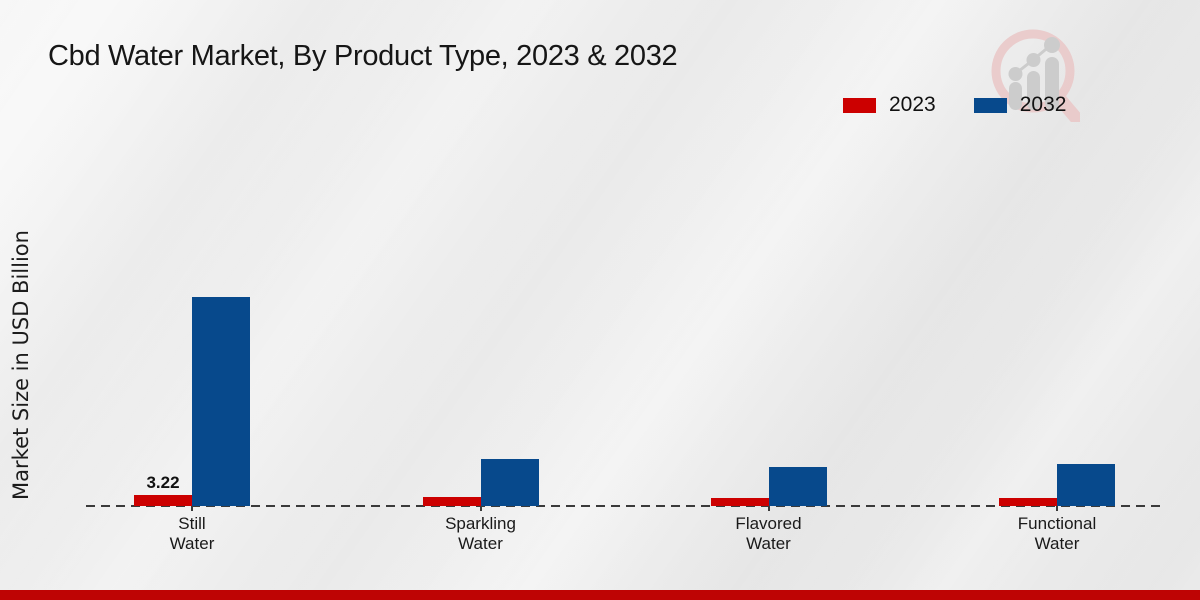 This screenshot has height=600, width=1200. What do you see at coordinates (163, 482) in the screenshot?
I see `bar-value-label: 3.22` at bounding box center [163, 482].